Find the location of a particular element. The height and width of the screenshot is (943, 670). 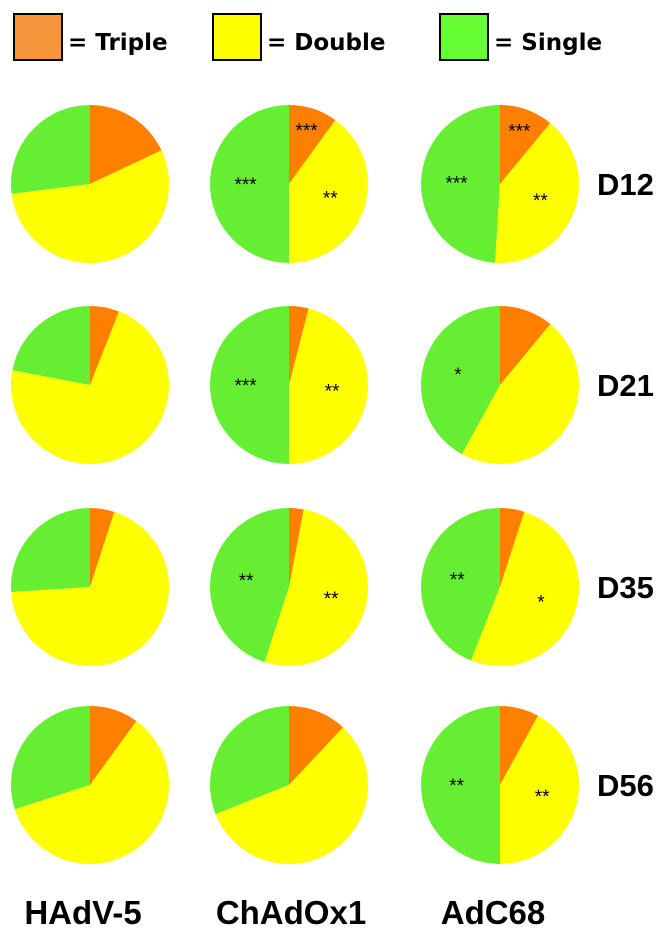

pie-d21-chadox1-double-significance: ** is located at coordinates (332, 391).